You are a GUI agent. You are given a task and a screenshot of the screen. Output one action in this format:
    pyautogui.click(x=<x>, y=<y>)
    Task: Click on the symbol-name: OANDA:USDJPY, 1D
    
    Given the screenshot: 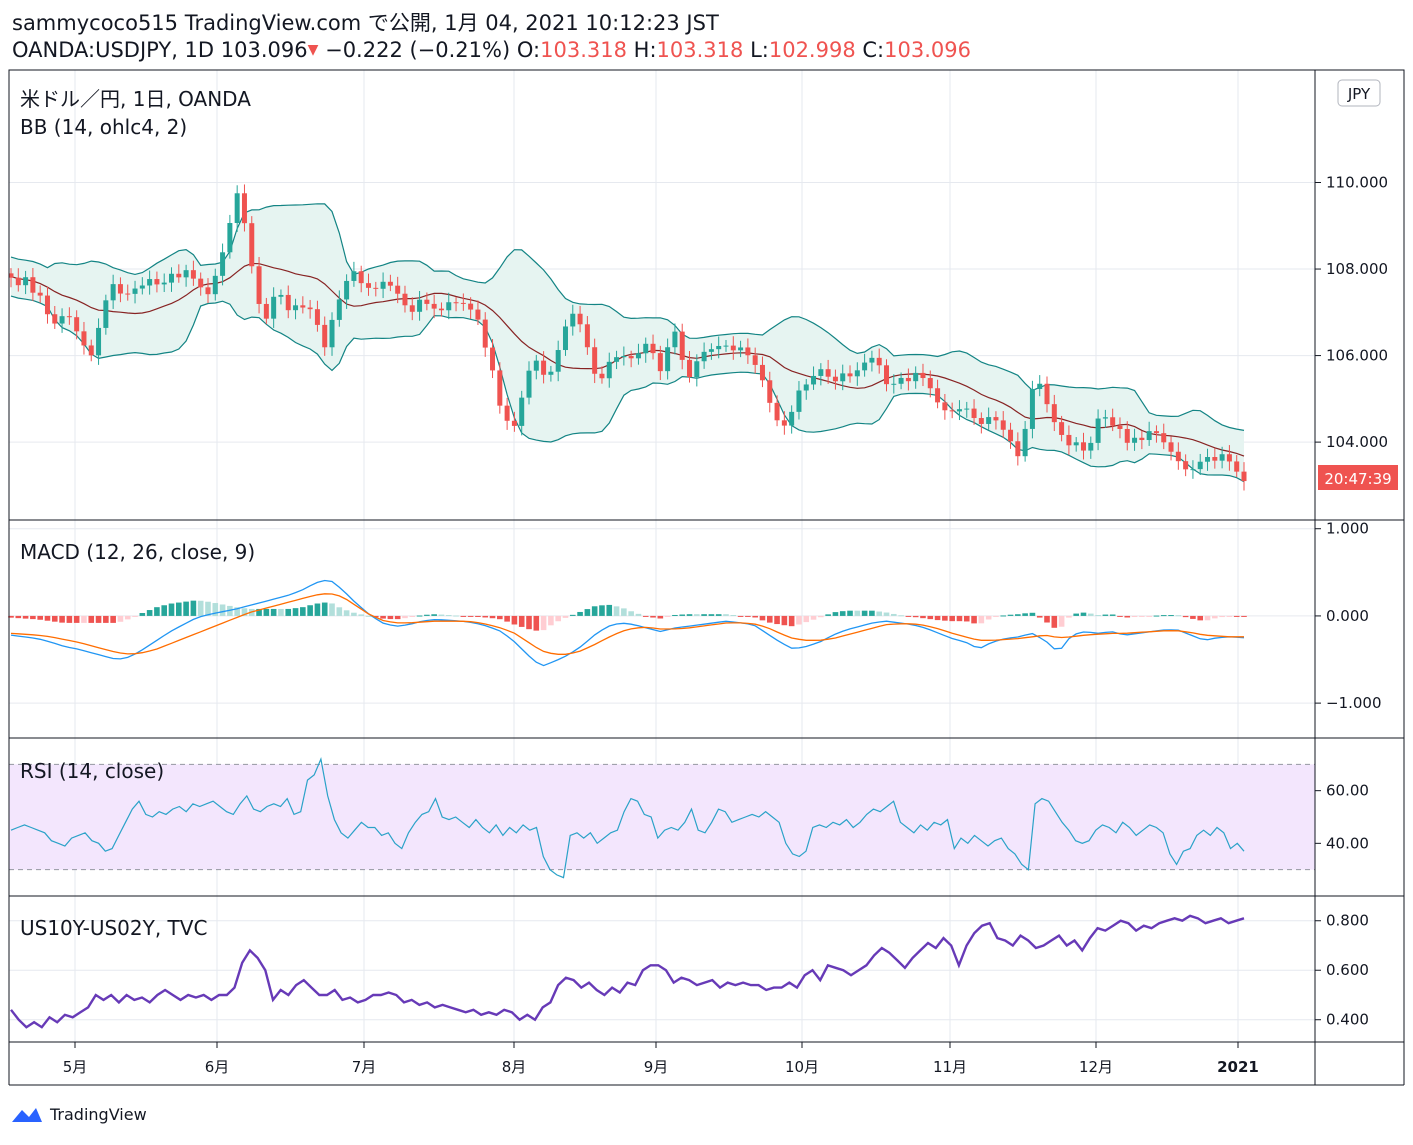 What is the action you would take?
    pyautogui.click(x=113, y=50)
    